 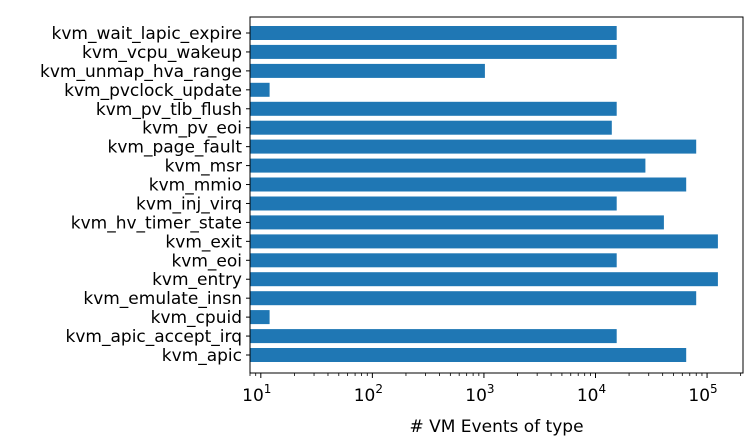 I want to click on y-tick-label: kvm_wait_lapic_expire, so click(x=147, y=34).